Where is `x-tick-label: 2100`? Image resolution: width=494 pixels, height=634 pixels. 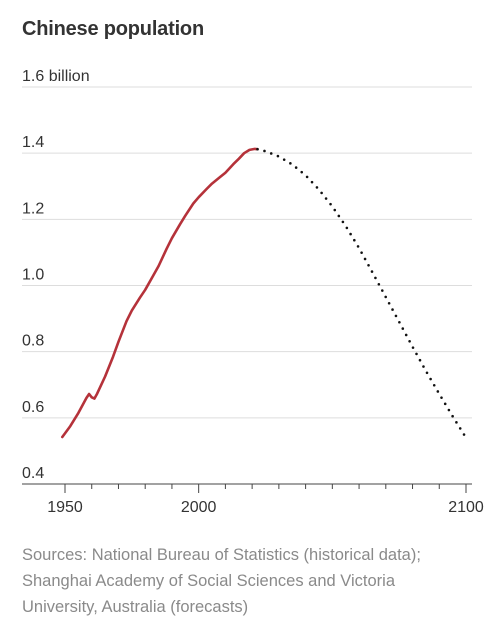
x-tick-label: 2100 is located at coordinates (466, 507).